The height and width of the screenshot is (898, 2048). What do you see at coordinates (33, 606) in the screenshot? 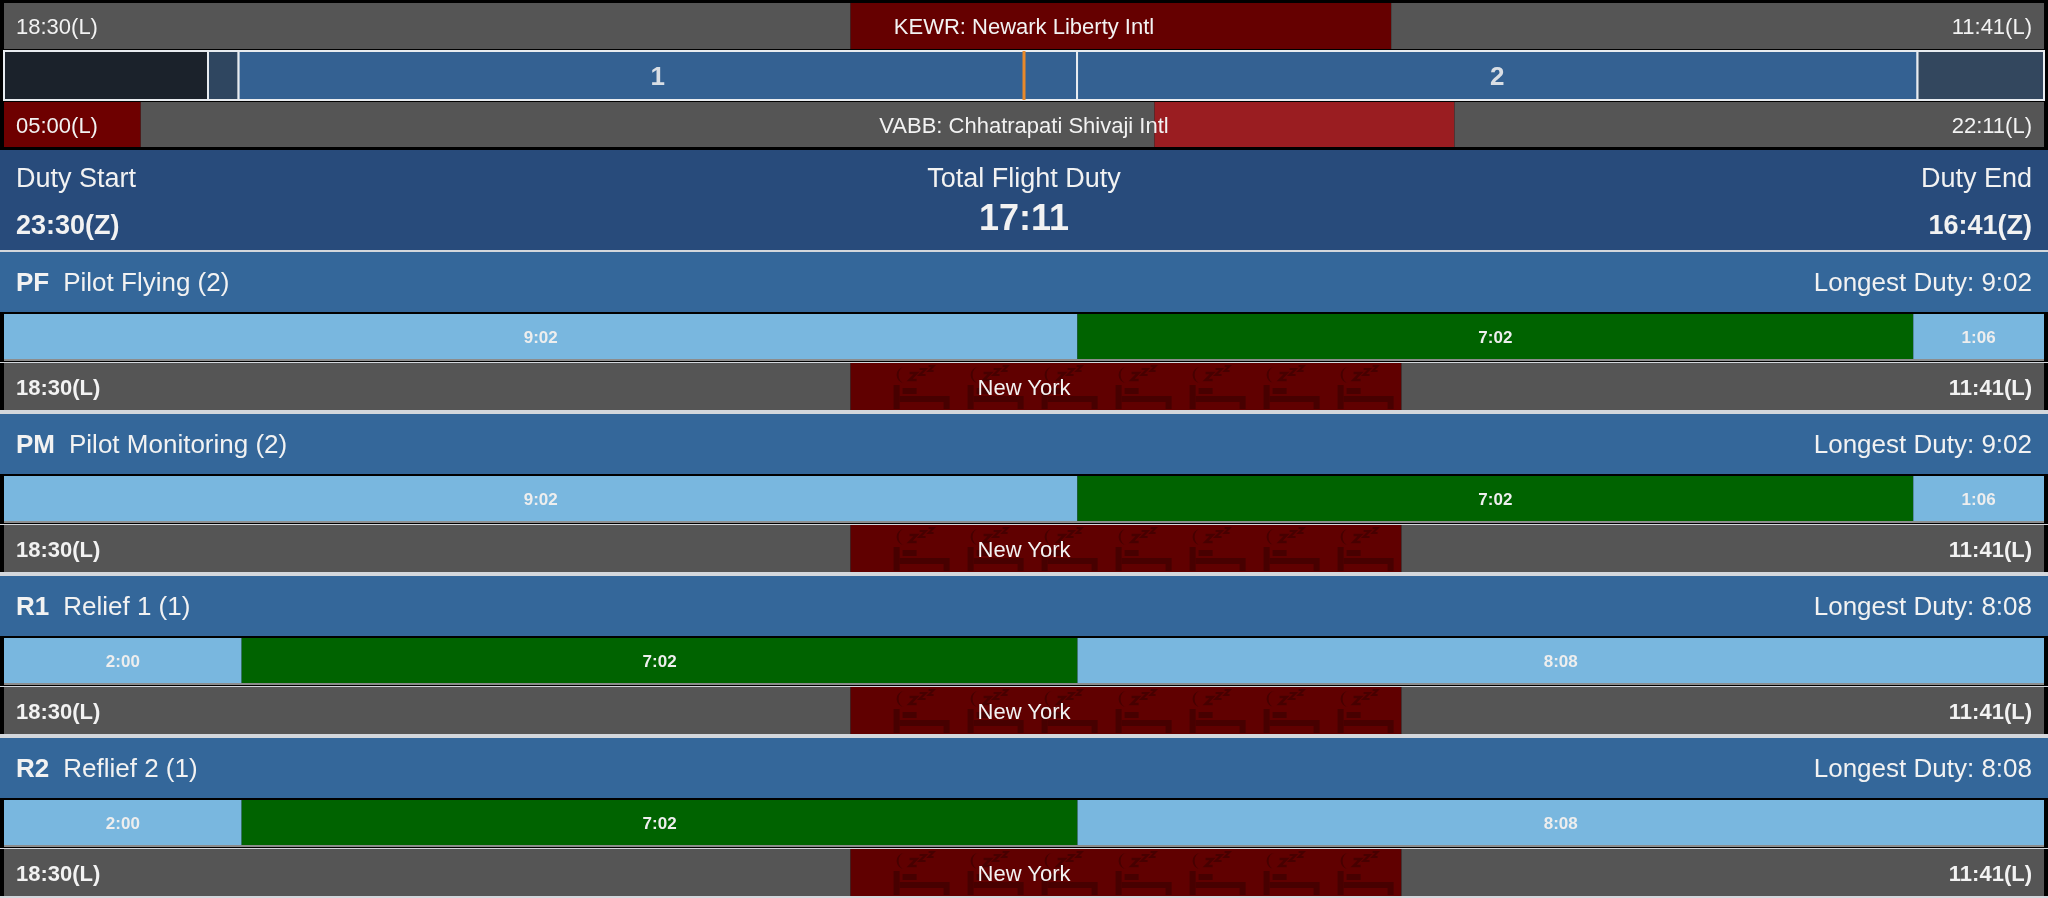
I see `chart-title: R1` at bounding box center [33, 606].